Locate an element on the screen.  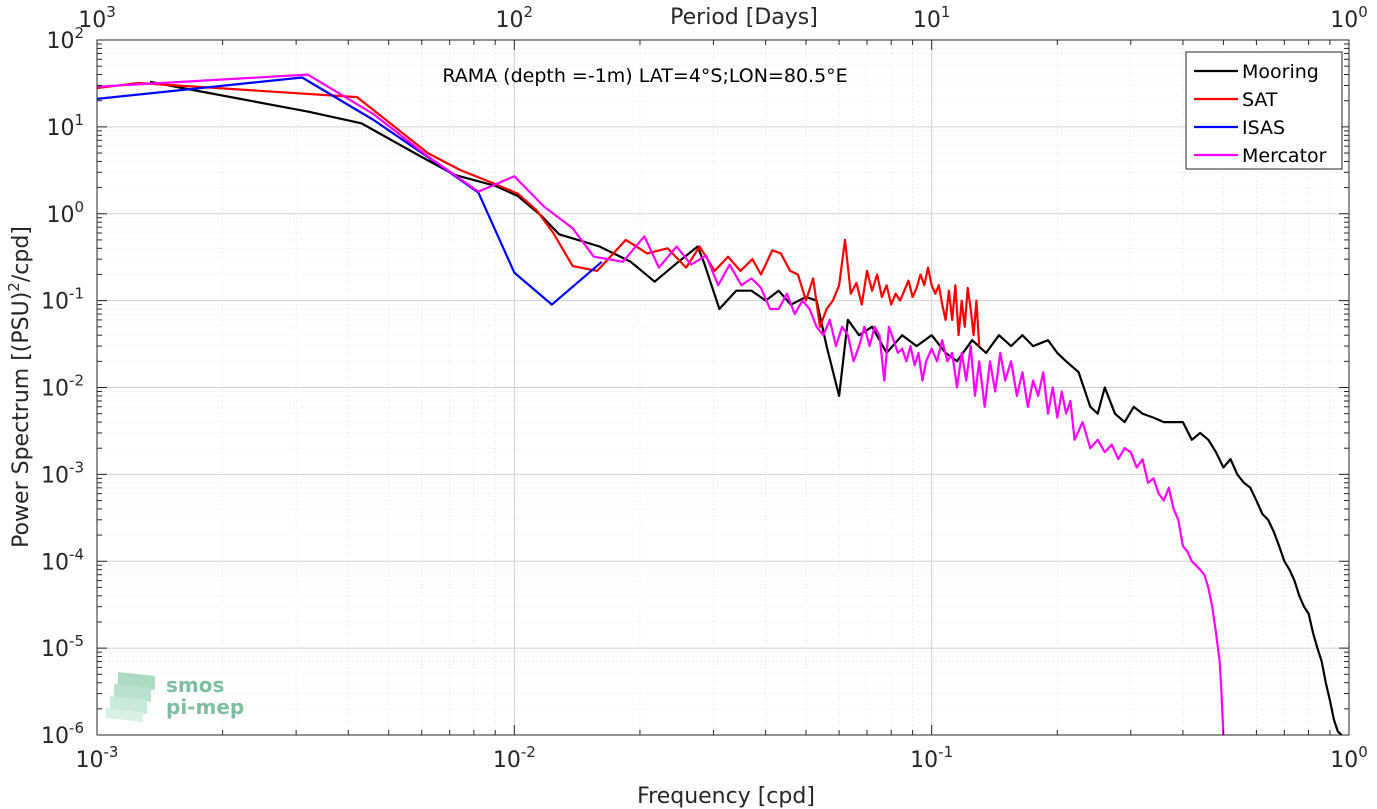
y-tick-label: 10⁻³ is located at coordinates (62, 473).